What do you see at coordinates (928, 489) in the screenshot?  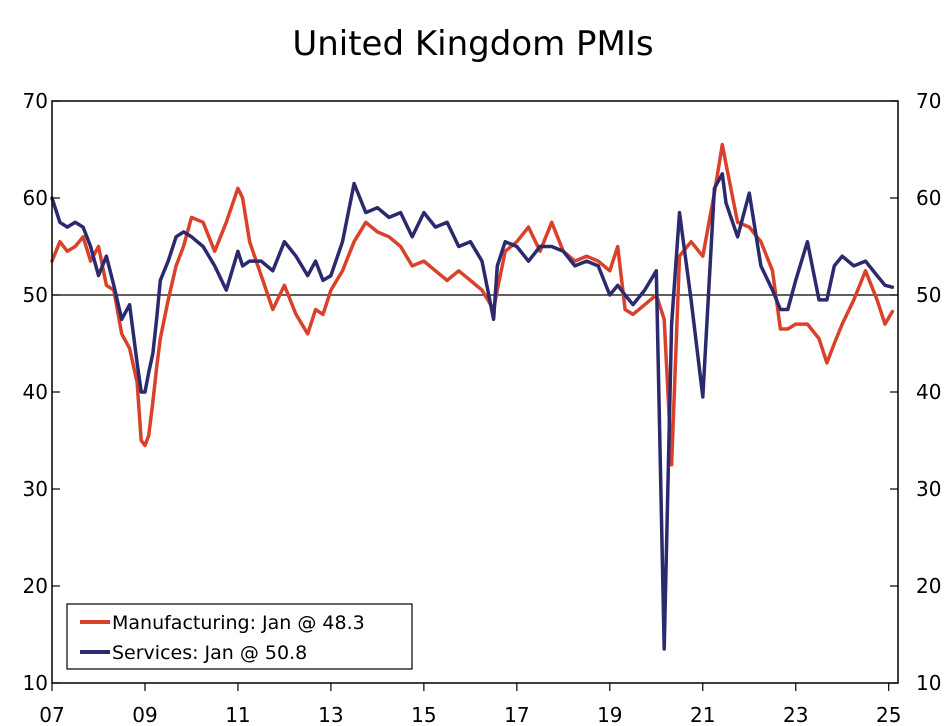 I see `y-tick-label-right: 30` at bounding box center [928, 489].